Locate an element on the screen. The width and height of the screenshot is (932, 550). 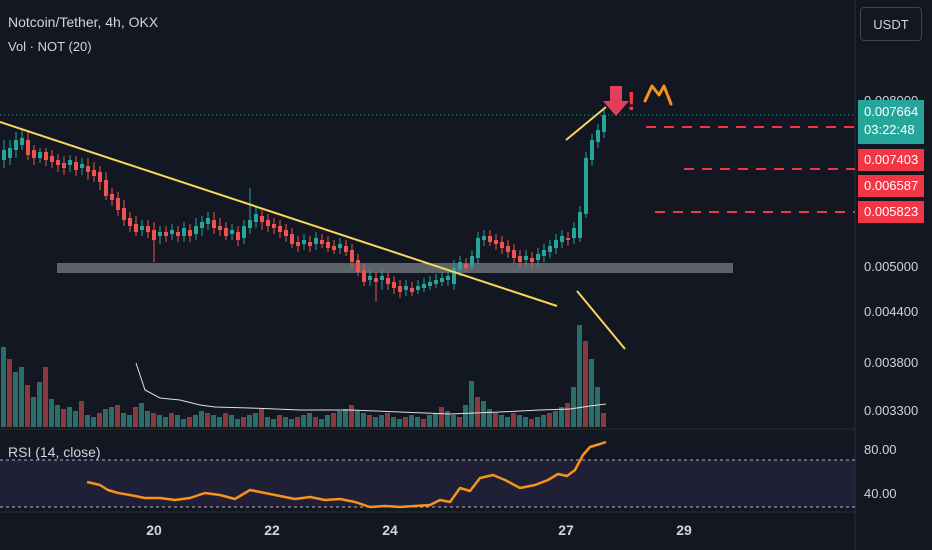
symbol-legend: Notcoin/Tether, 4h, OKX is located at coordinates (83, 22).